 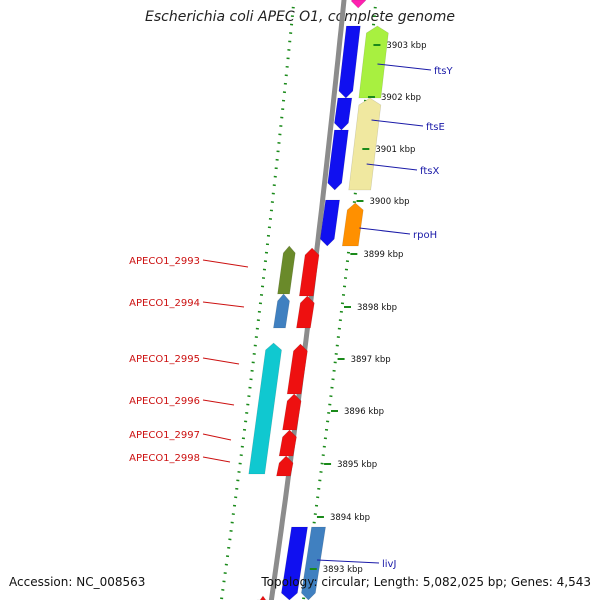 What do you see at coordinates (352, 224) in the screenshot?
I see `cog-block-rpoH` at bounding box center [352, 224].